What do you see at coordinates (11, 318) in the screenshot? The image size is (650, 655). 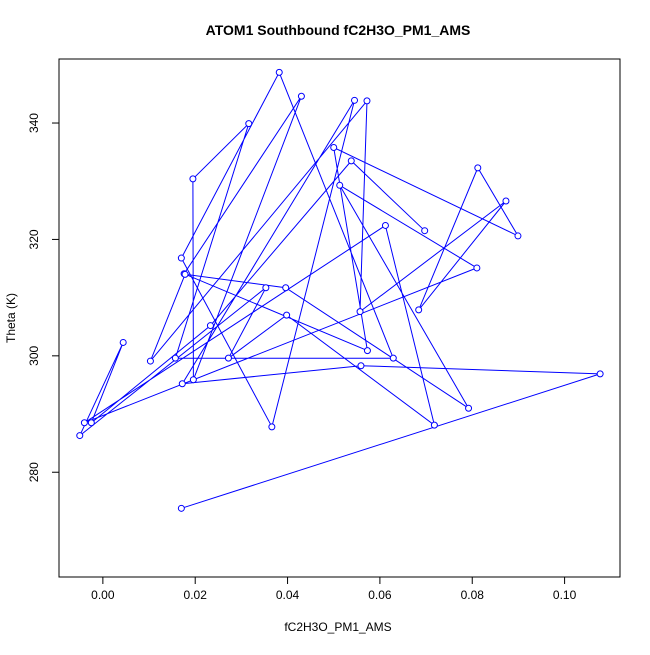 I see `y-axis-label: Theta (K)` at bounding box center [11, 318].